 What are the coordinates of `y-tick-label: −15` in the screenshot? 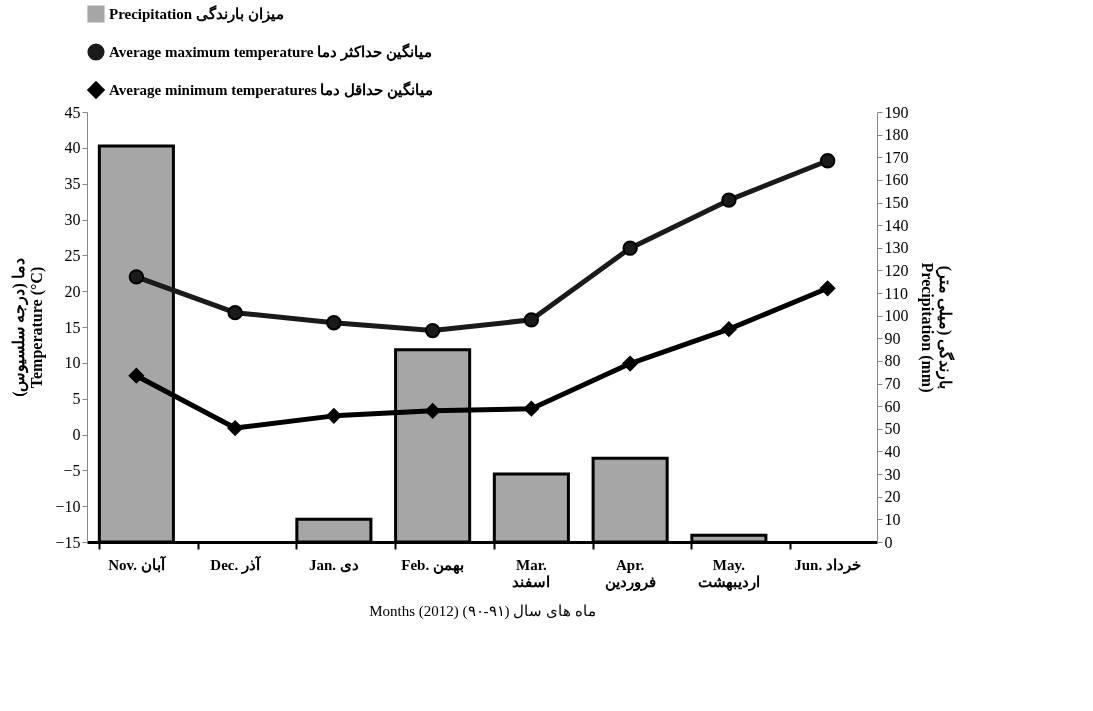 It's located at (68, 542).